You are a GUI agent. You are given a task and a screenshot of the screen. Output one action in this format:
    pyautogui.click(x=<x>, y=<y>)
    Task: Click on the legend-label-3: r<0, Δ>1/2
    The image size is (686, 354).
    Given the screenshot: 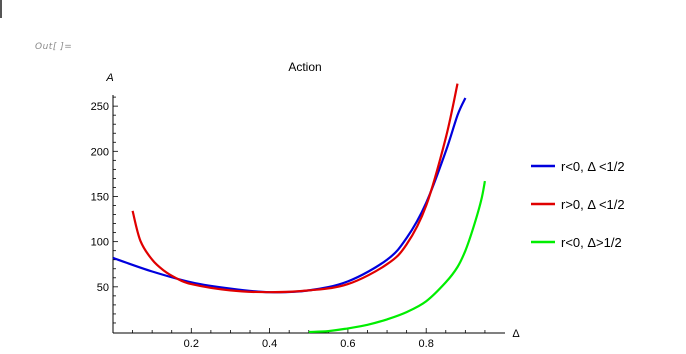 What is the action you would take?
    pyautogui.click(x=591, y=242)
    